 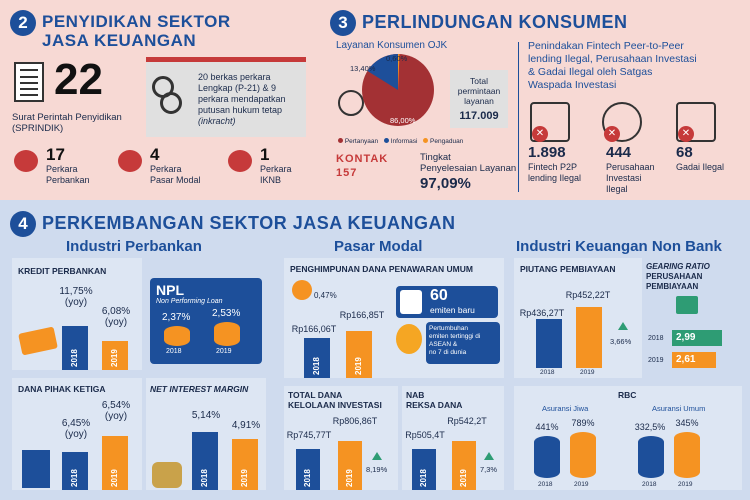 What do you see at coordinates (361, 141) in the screenshot?
I see `legend-pertanyaan: Pertanyaan` at bounding box center [361, 141].